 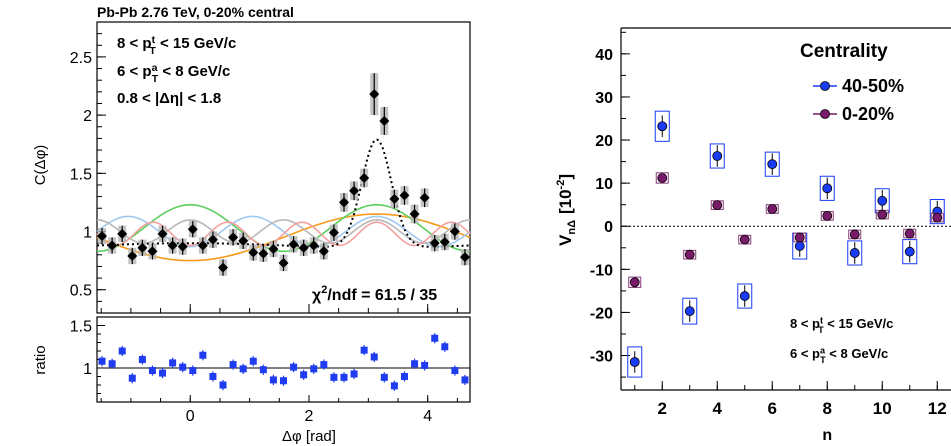 What do you see at coordinates (81, 174) in the screenshot?
I see `top-ytick-label: 1.5` at bounding box center [81, 174].